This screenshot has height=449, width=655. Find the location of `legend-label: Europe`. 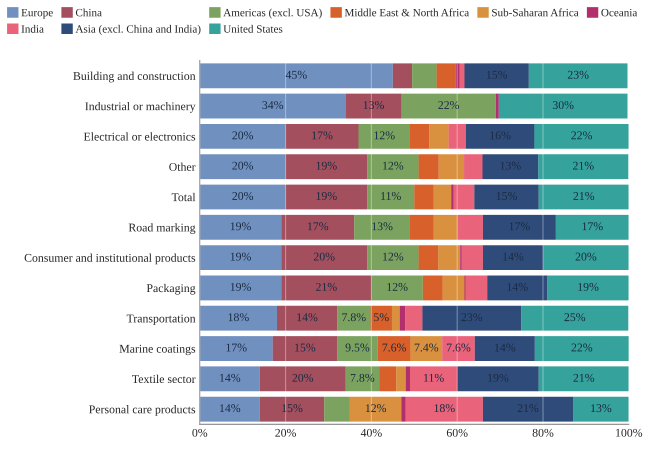

legend-label: Europe is located at coordinates (37, 13).